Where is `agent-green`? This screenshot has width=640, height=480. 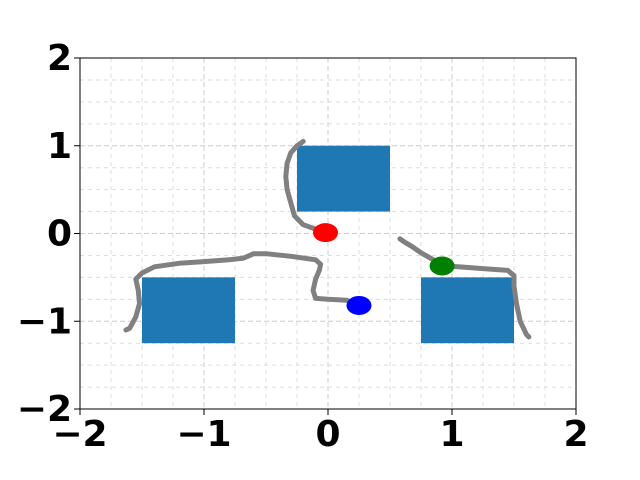 agent-green is located at coordinates (442, 266).